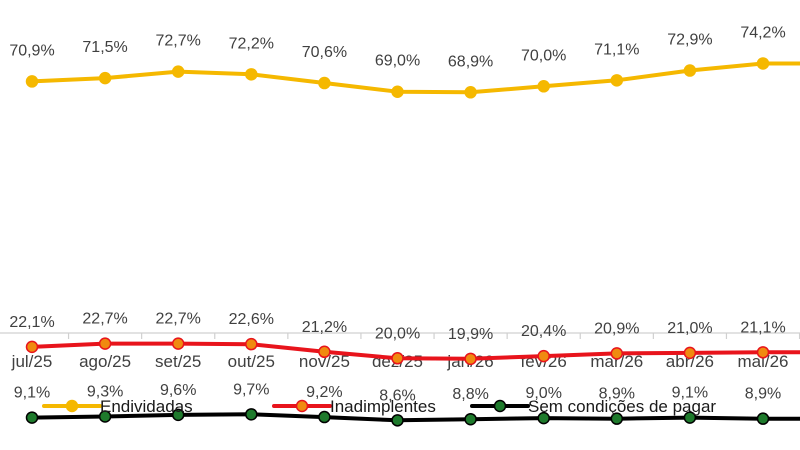 Image resolution: width=800 pixels, height=450 pixels. Describe the element at coordinates (415, 78) in the screenshot. I see `series-line-endividadas` at that location.